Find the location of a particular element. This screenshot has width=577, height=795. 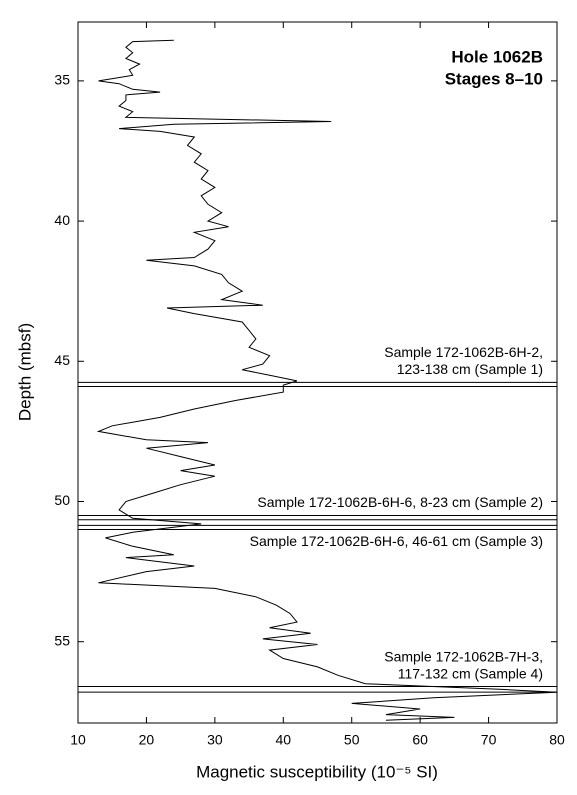

x-tick-label: 80 is located at coordinates (557, 740).